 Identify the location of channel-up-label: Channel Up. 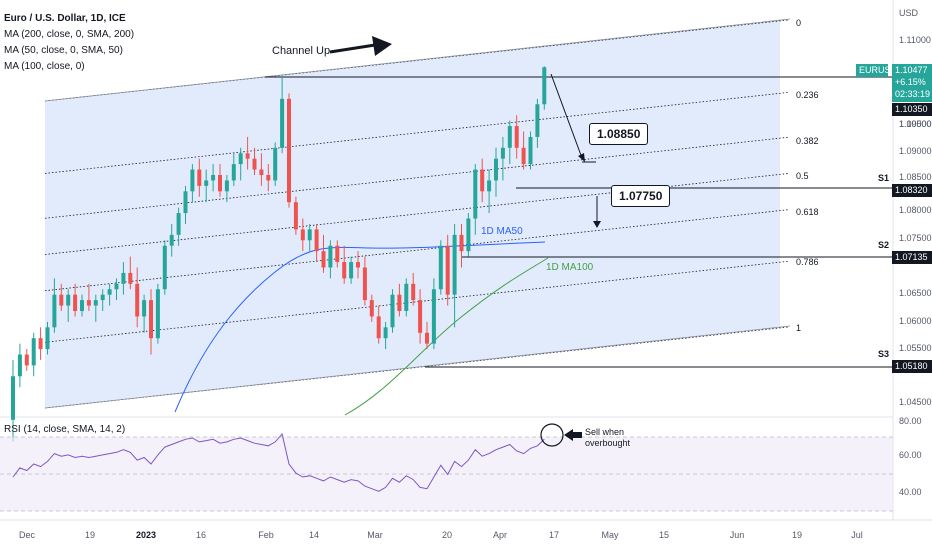
(301, 51).